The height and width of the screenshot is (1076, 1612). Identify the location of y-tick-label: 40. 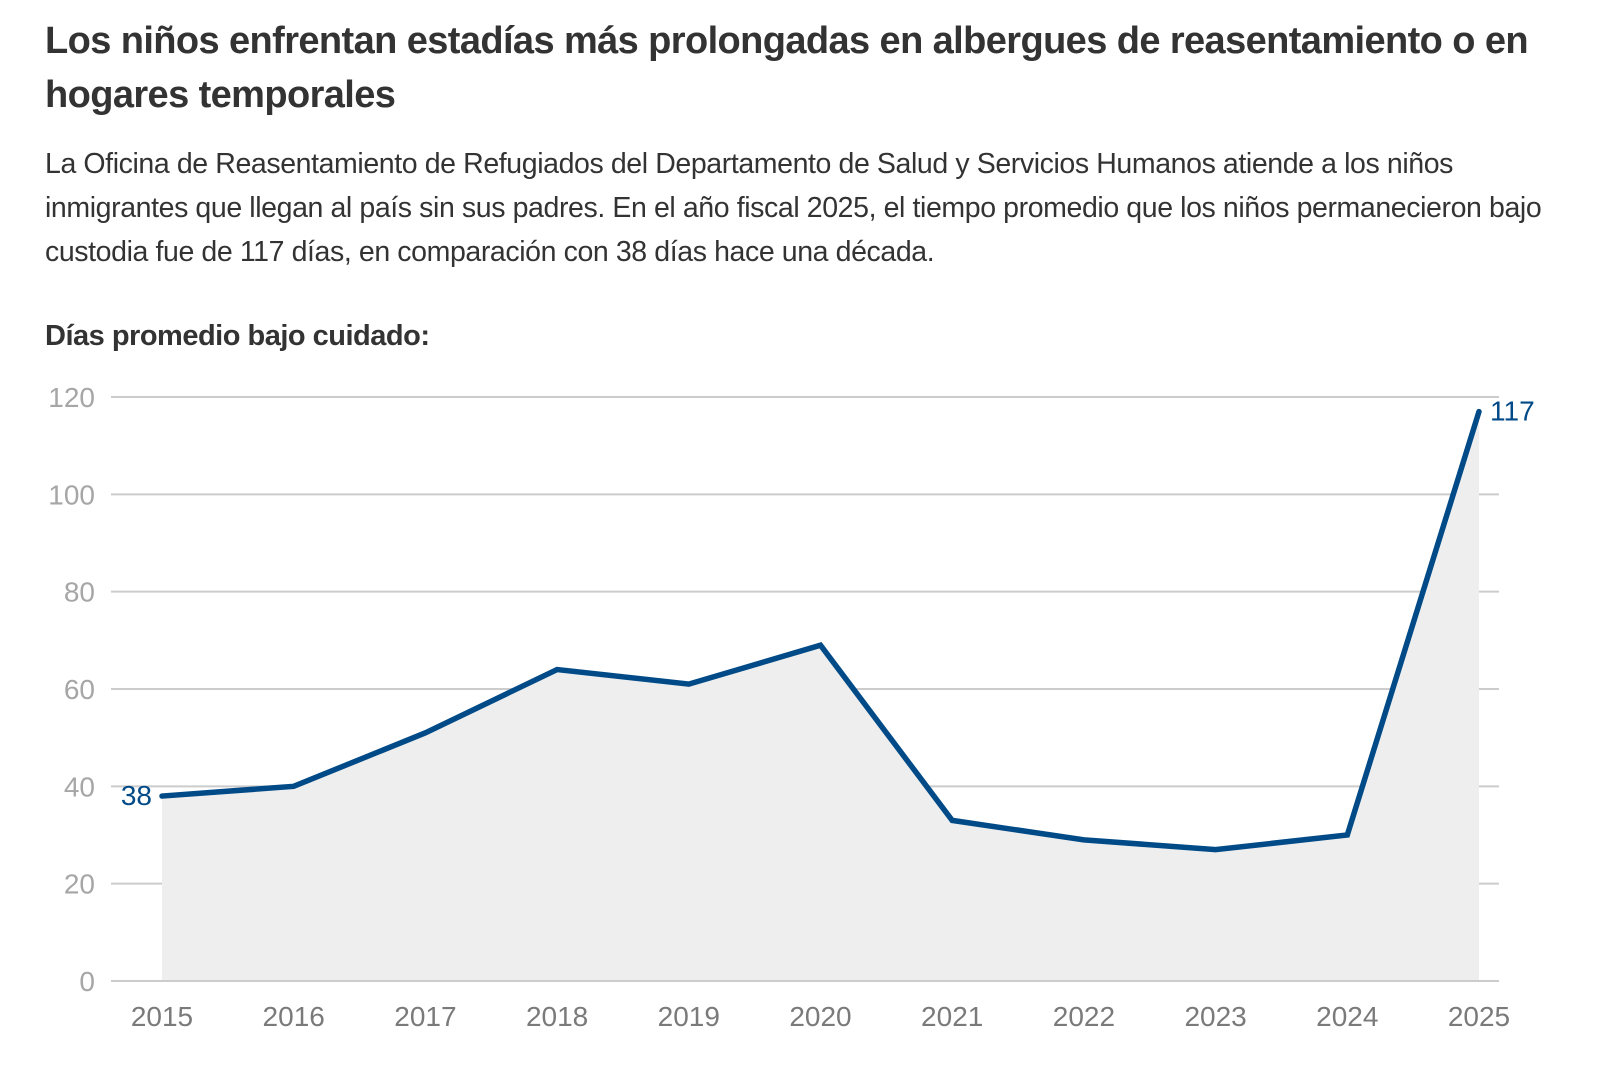
(79, 786).